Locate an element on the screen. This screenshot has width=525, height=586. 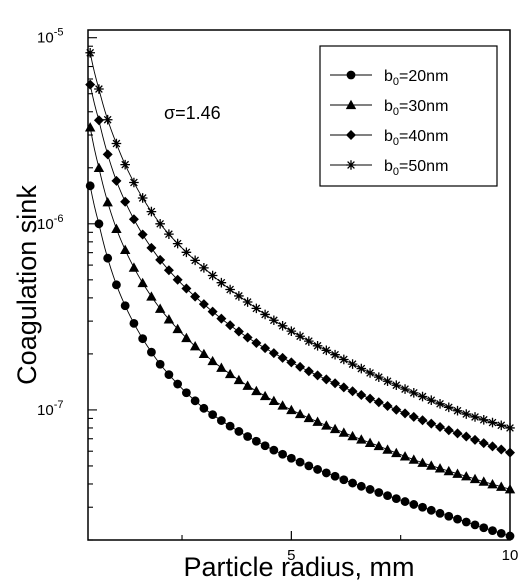
annotation-sigma: σ=1.46 is located at coordinates (192, 113).